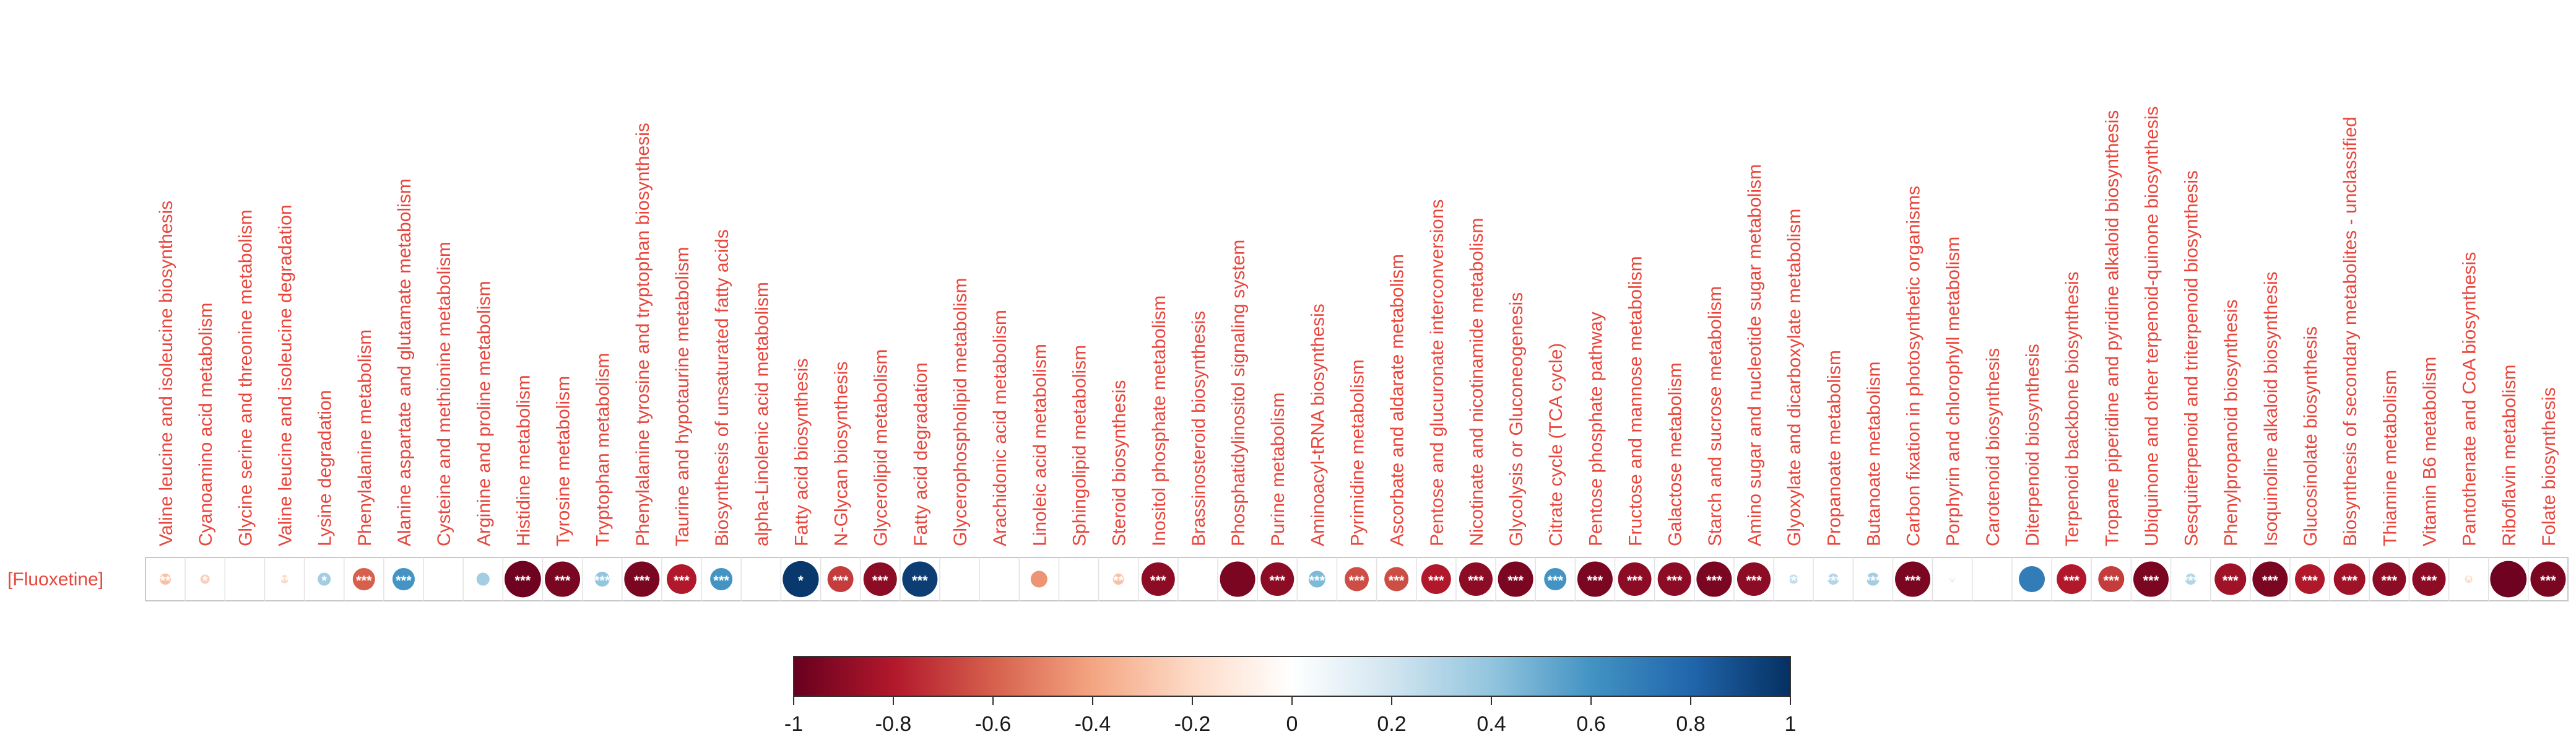 This screenshot has height=747, width=2576. Describe the element at coordinates (1993, 447) in the screenshot. I see `column-label: Carotenoid biosynthesis` at that location.